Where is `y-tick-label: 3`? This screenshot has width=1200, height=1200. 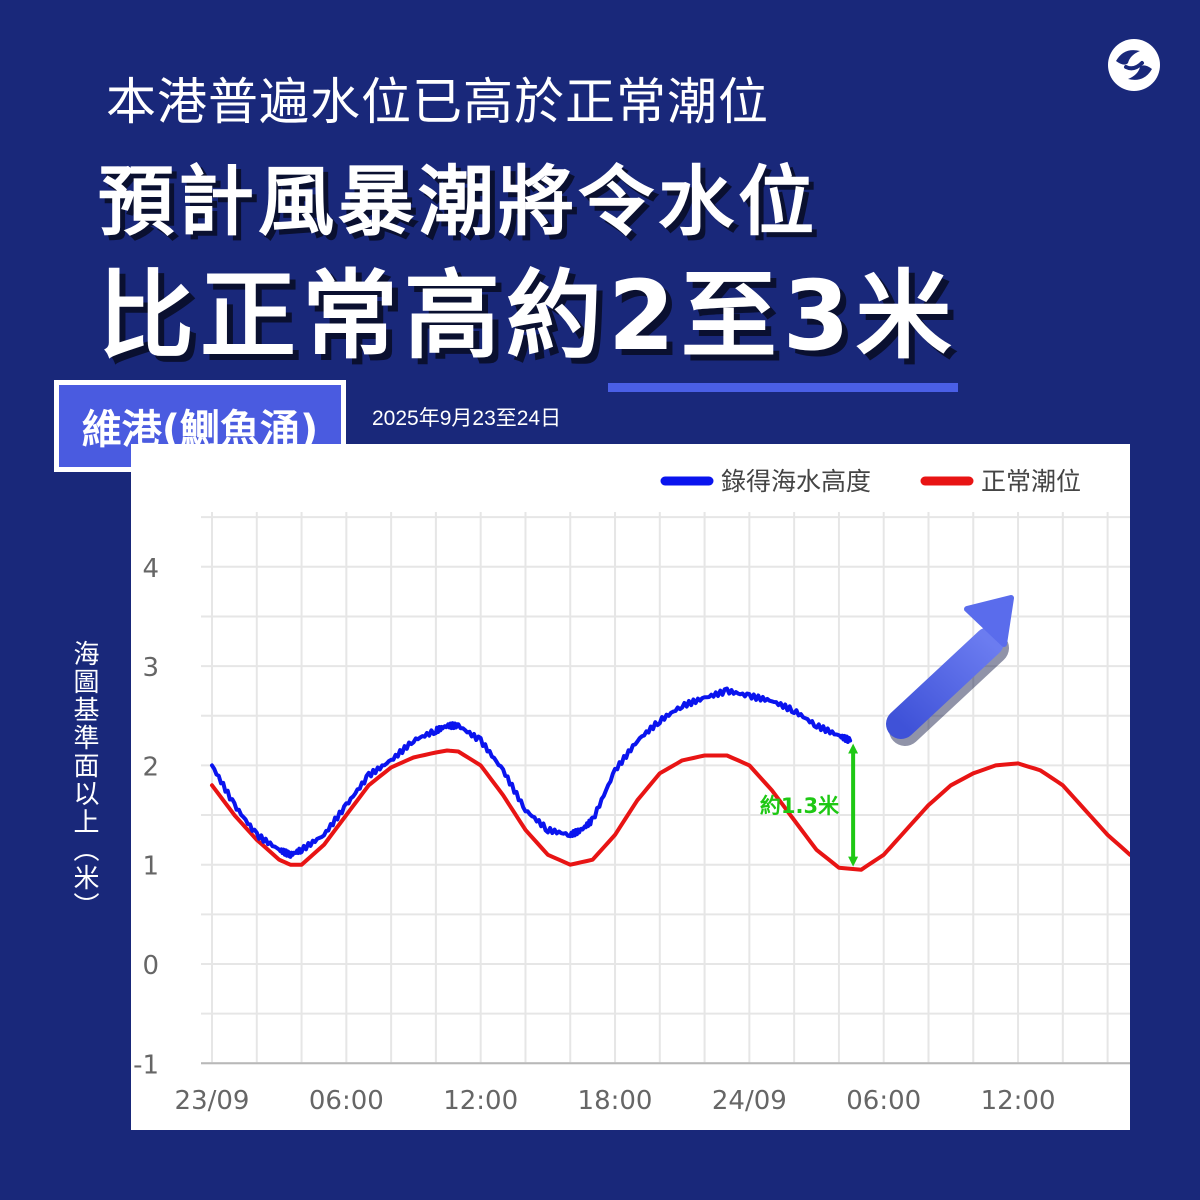 y-tick-label: 3 is located at coordinates (150, 668).